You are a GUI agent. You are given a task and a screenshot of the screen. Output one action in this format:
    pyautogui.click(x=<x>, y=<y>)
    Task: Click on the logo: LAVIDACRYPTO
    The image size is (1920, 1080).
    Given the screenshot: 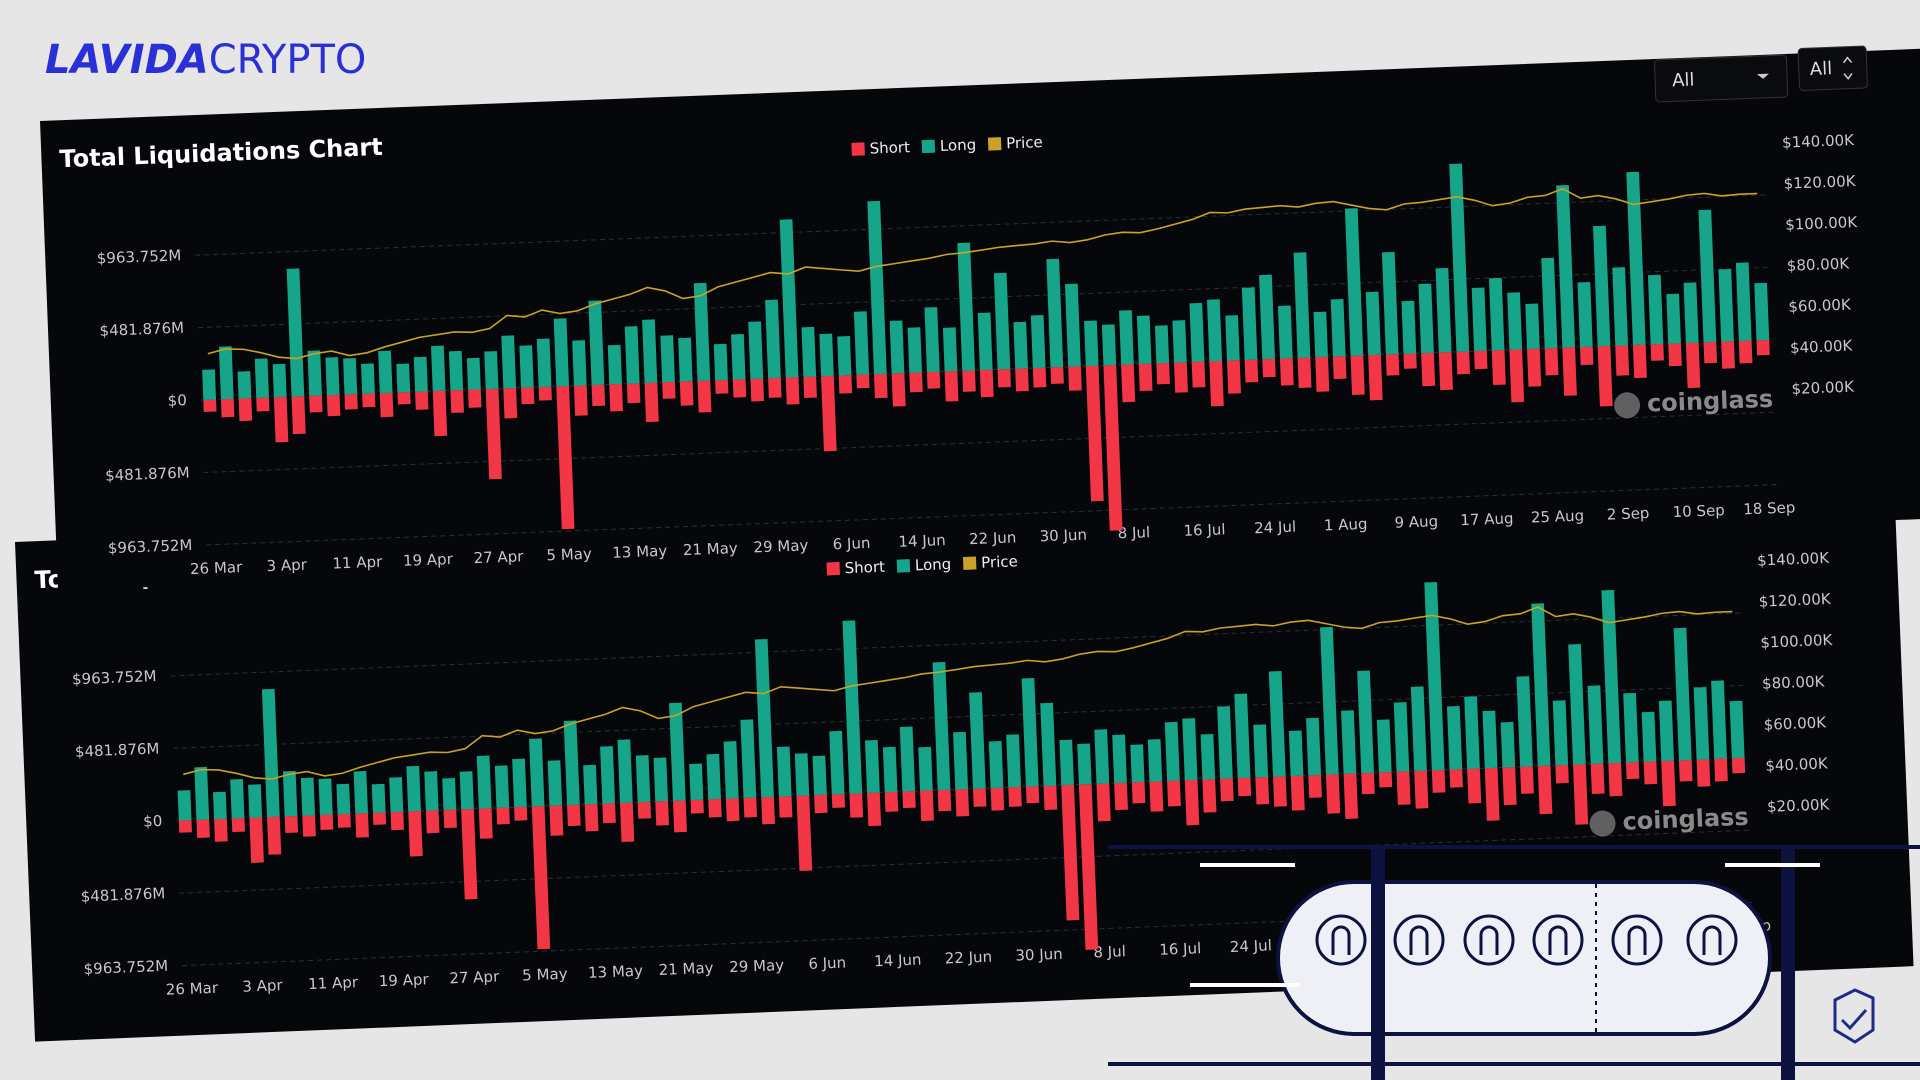 What is the action you would take?
    pyautogui.click(x=205, y=60)
    